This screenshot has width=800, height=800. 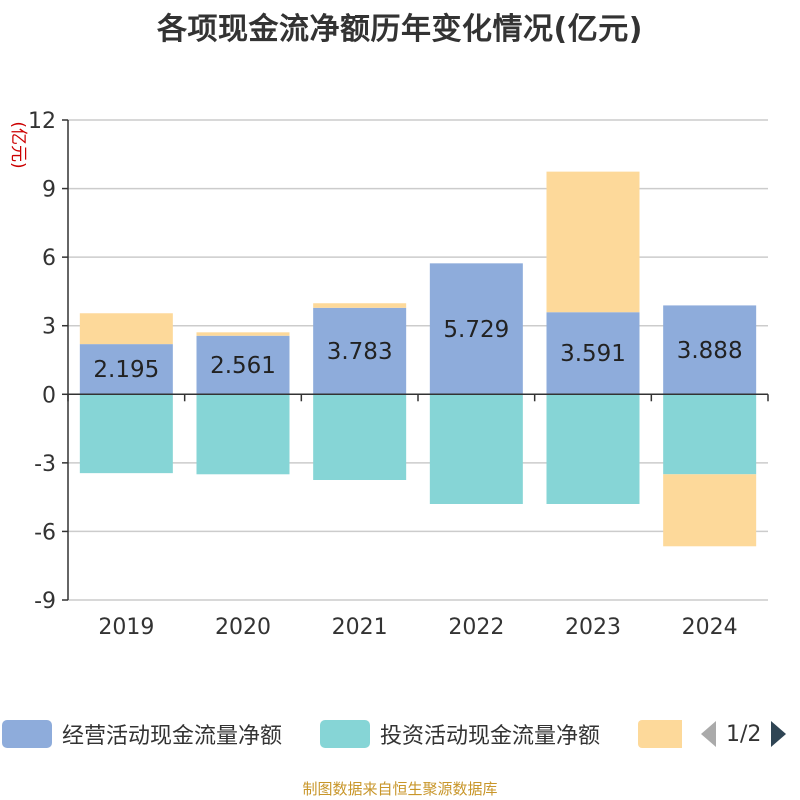 I want to click on x-tick-label: 2019, so click(x=126, y=627).